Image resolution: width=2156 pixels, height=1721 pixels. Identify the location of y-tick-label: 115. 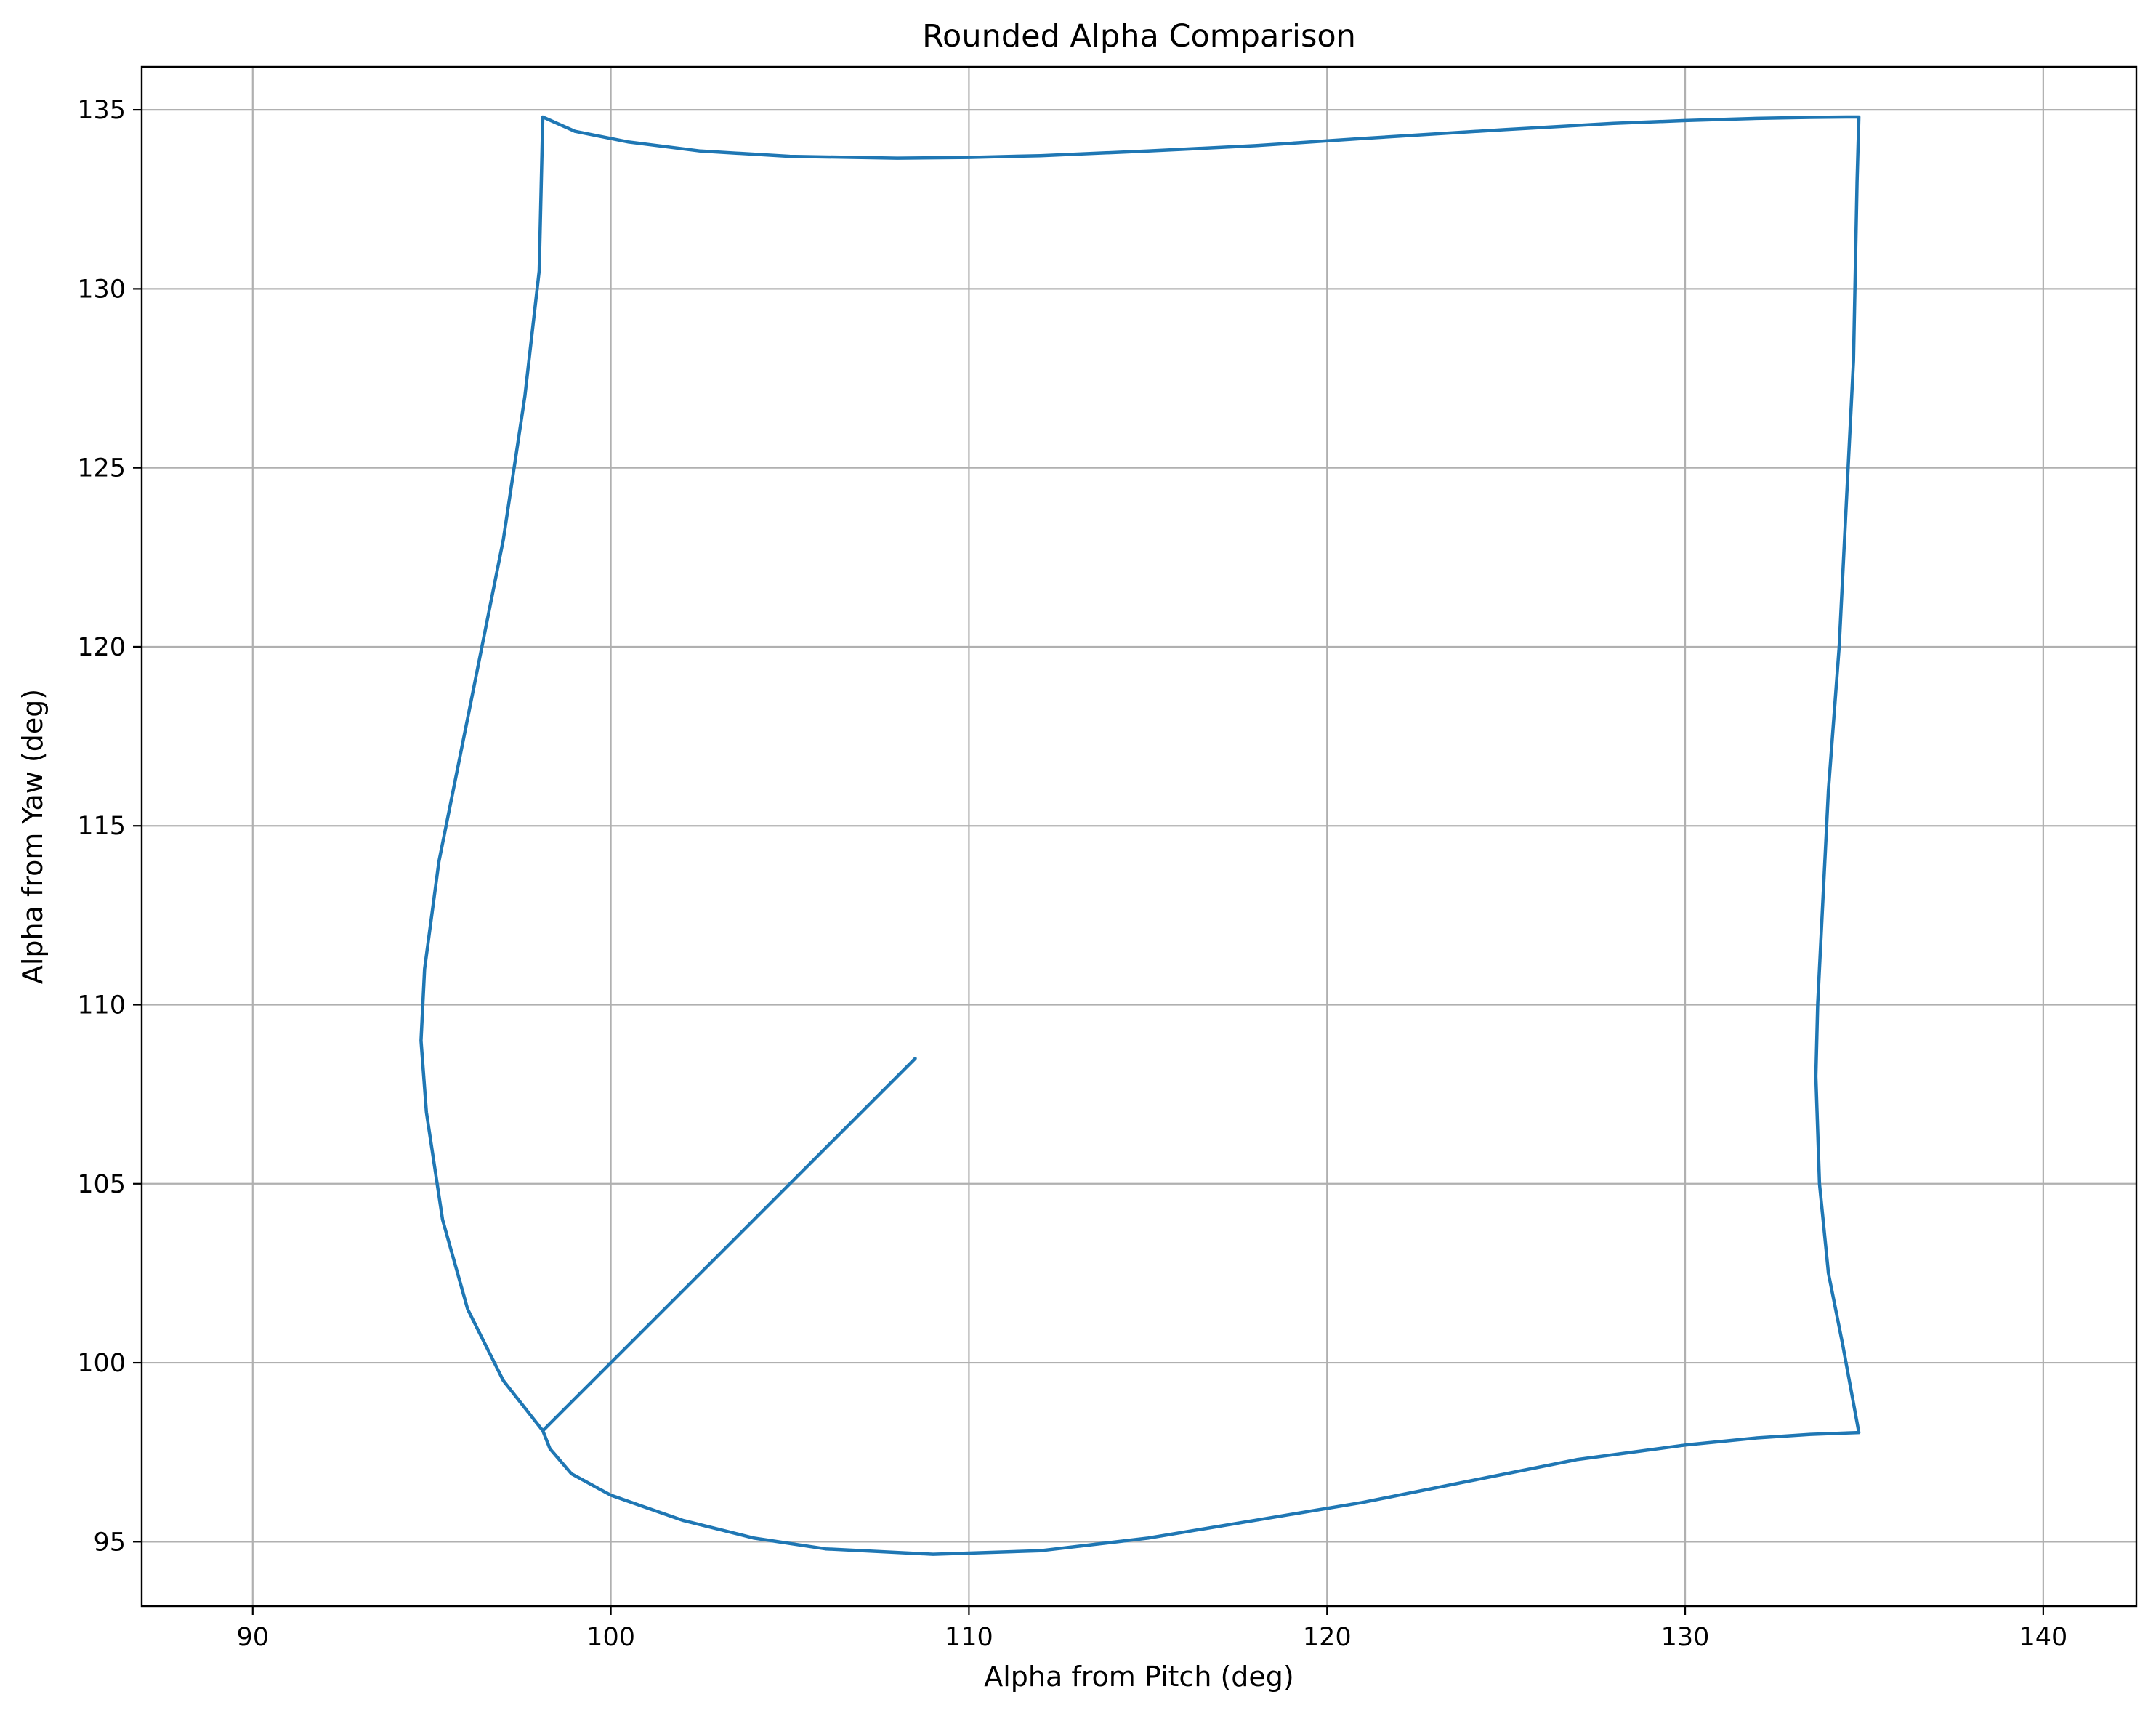
(102, 827).